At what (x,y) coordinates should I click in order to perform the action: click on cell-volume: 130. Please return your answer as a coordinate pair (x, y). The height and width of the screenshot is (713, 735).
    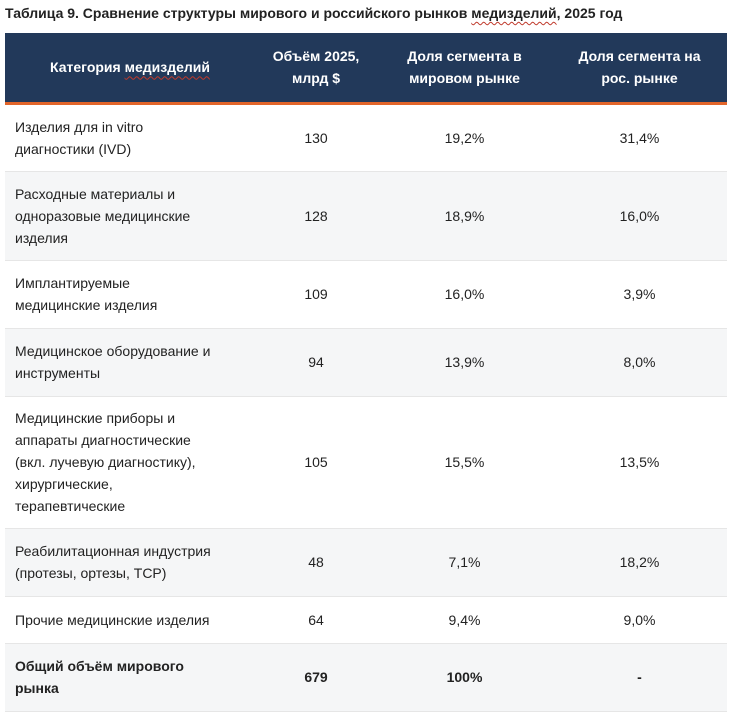
    Looking at the image, I should click on (316, 137).